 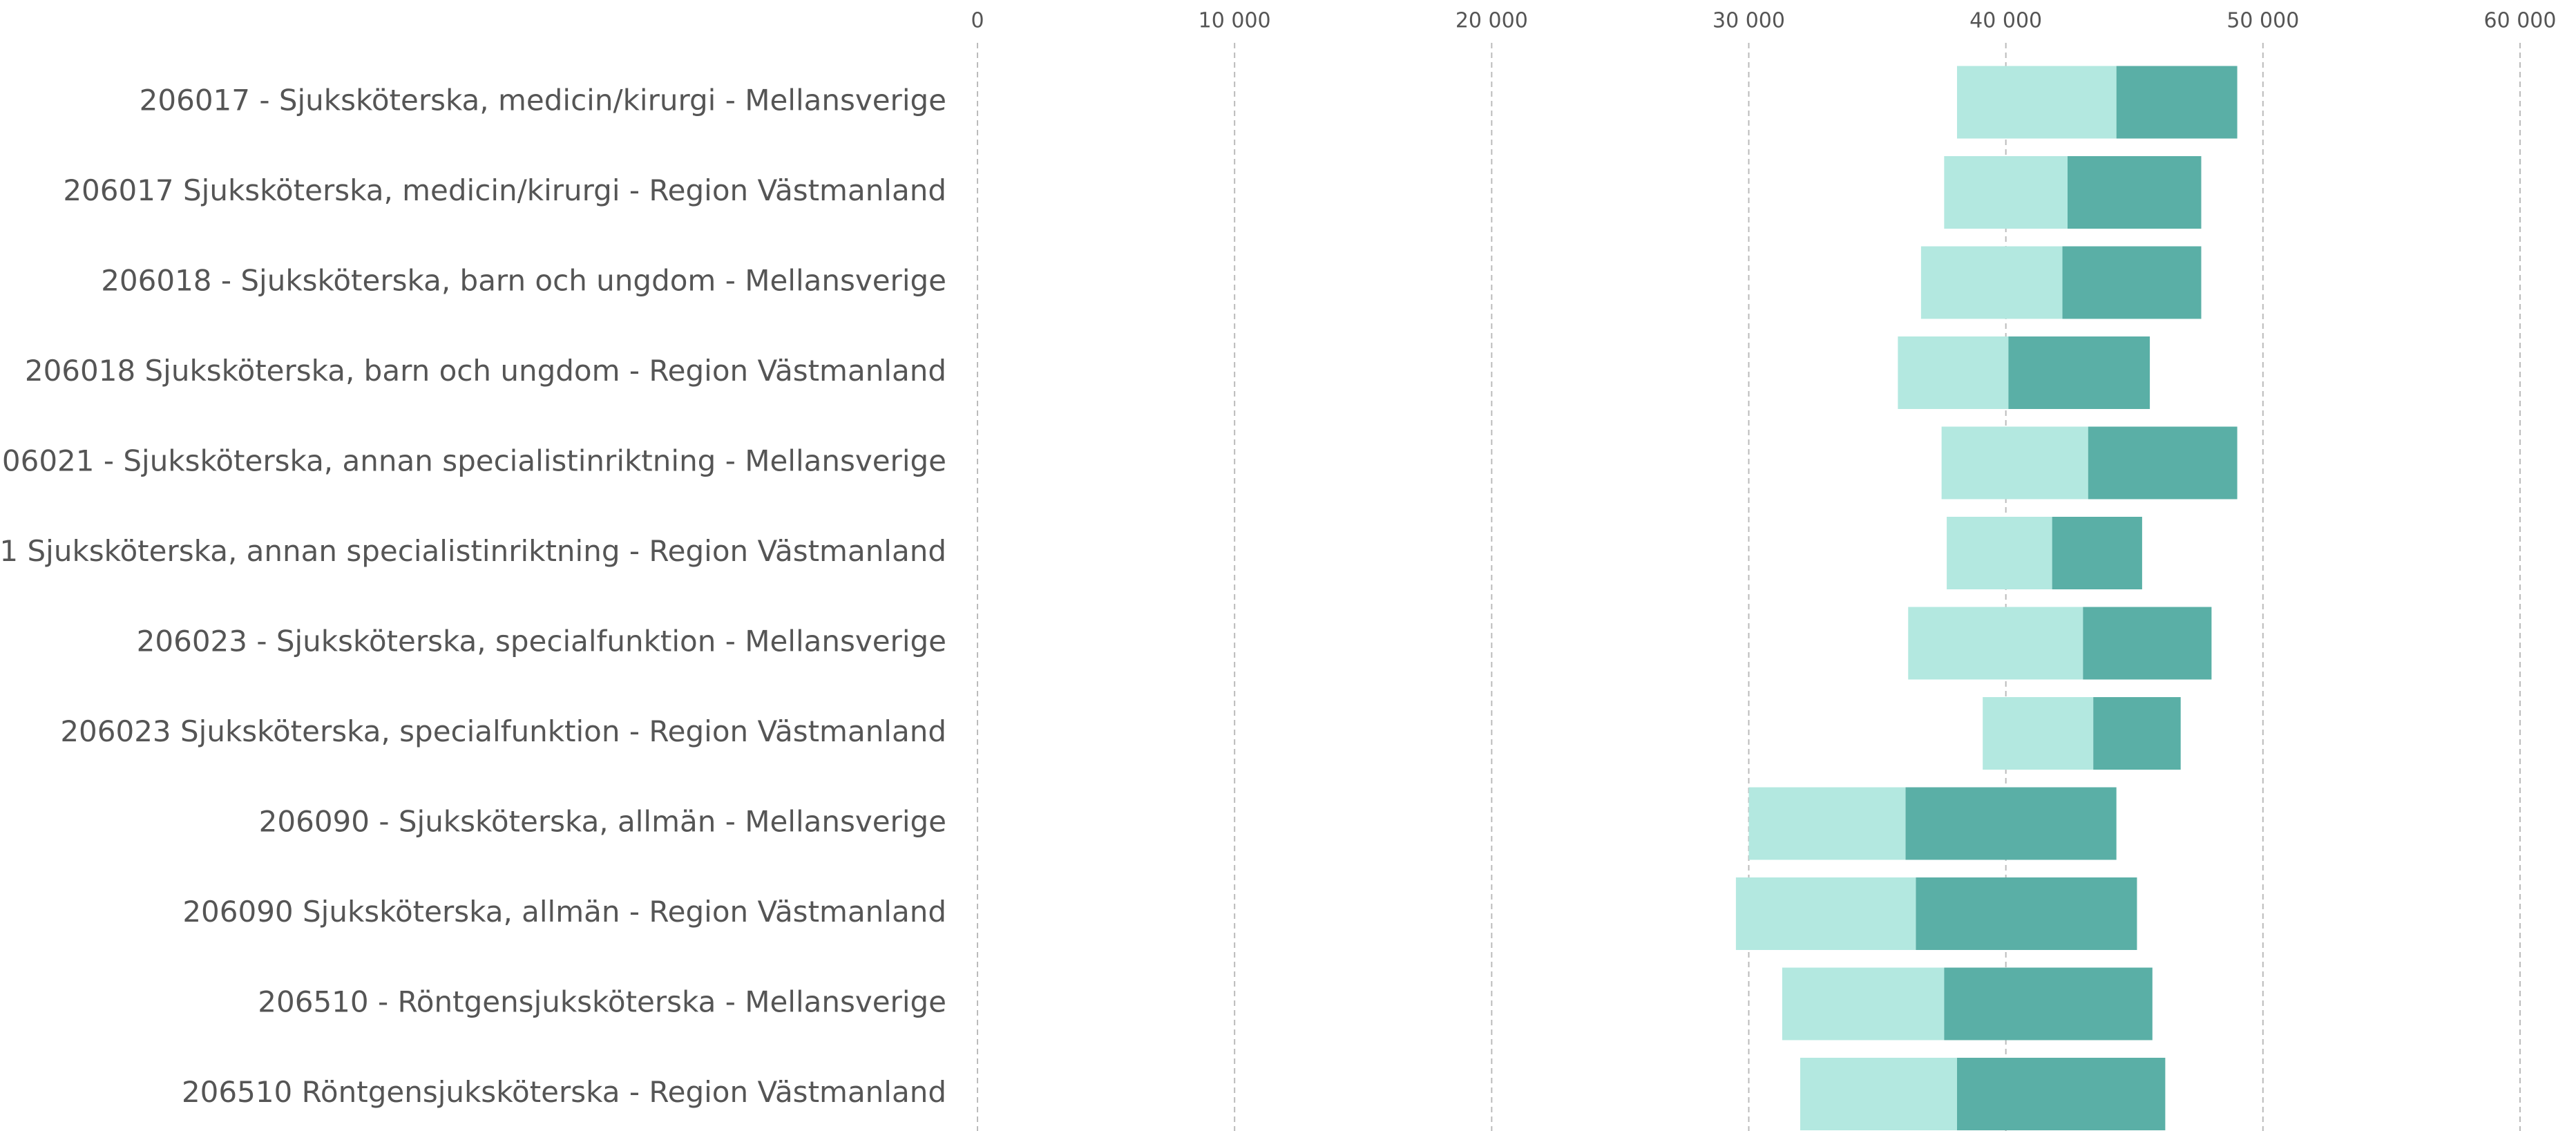 What do you see at coordinates (2520, 21) in the screenshot?
I see `x-tick-label: 60 000` at bounding box center [2520, 21].